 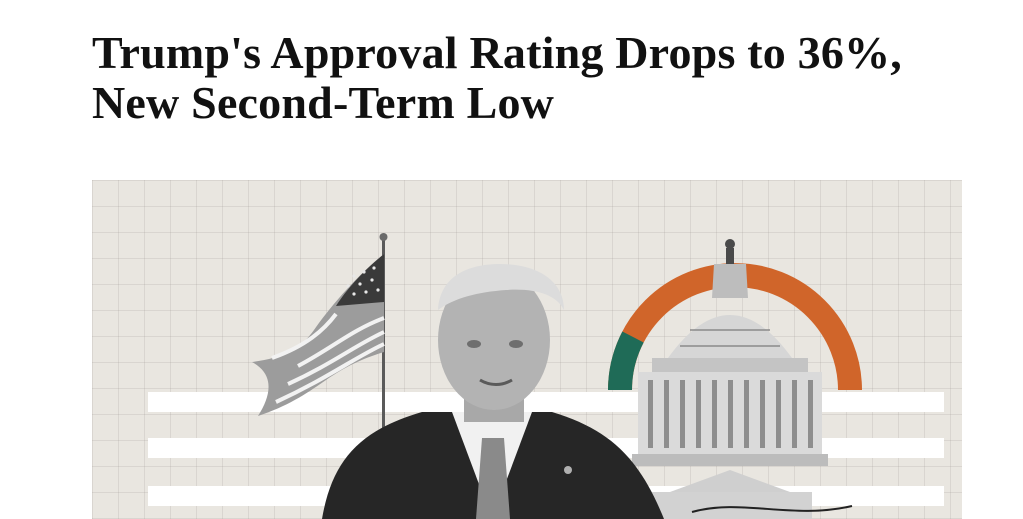 I want to click on american-flag, so click(x=320, y=370).